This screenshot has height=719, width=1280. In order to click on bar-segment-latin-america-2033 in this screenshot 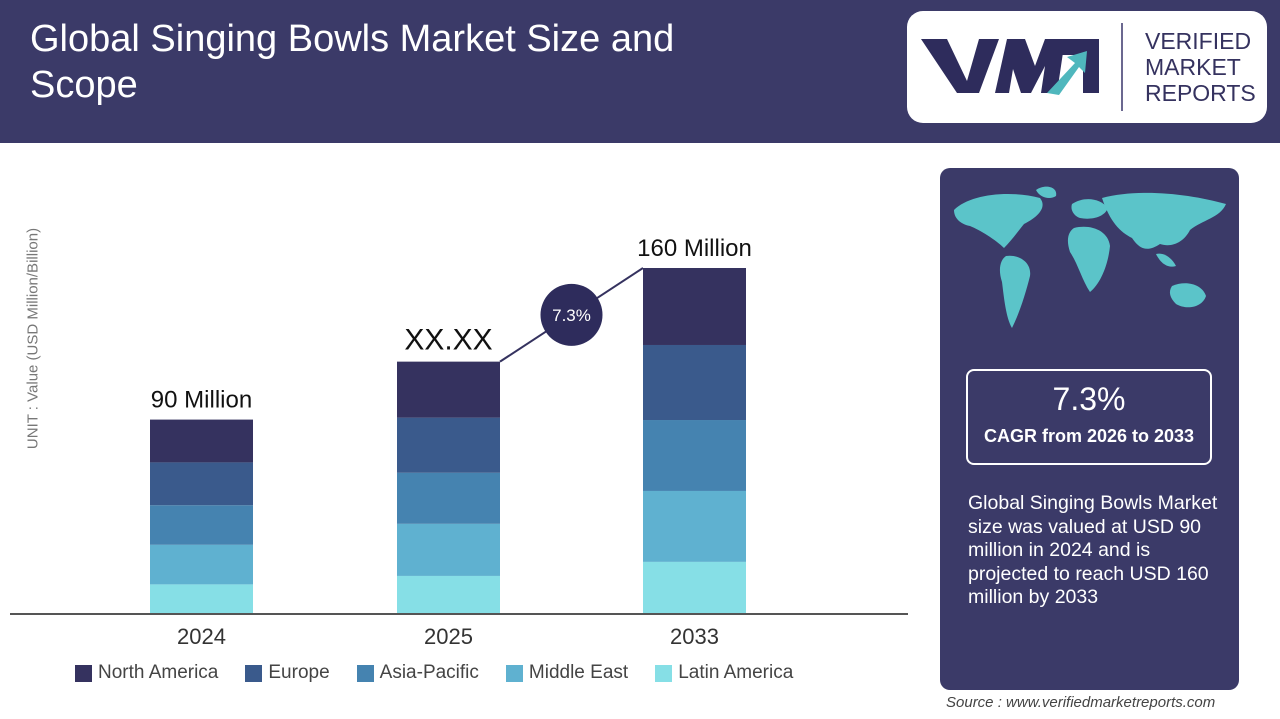, I will do `click(694, 587)`.